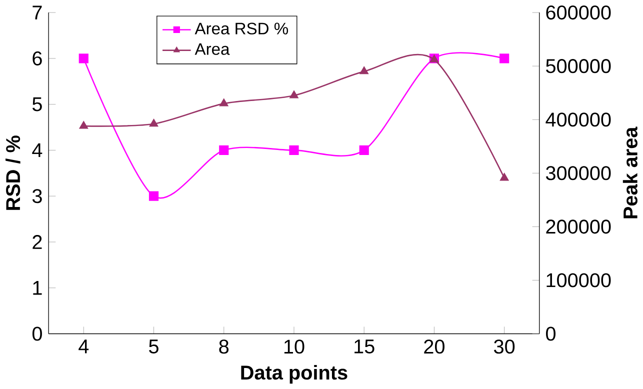  Describe the element at coordinates (13, 173) in the screenshot. I see `y-axis-title: RSD / %` at that location.